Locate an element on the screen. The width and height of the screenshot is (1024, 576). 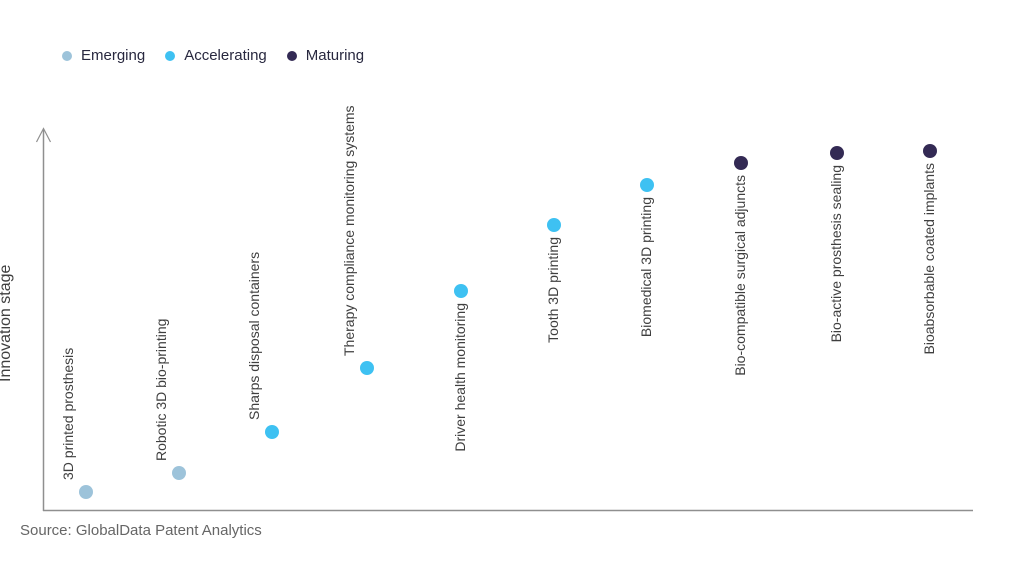
legend-label: Accelerating is located at coordinates (225, 55).